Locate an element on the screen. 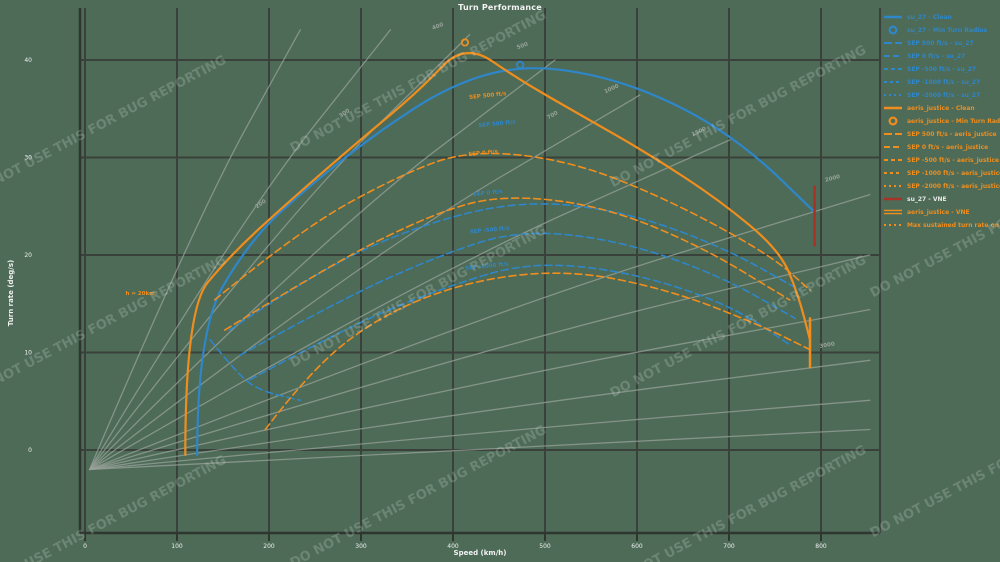 Image resolution: width=1000 pixels, height=562 pixels. x-tick-label: 800 is located at coordinates (821, 546).